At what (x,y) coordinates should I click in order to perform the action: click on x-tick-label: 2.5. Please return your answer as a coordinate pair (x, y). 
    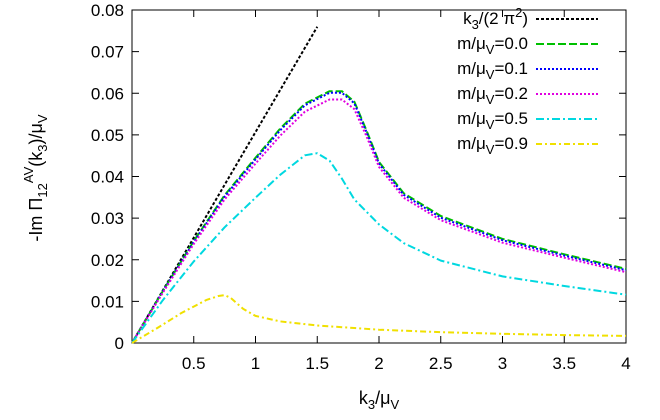
    Looking at the image, I should click on (441, 363).